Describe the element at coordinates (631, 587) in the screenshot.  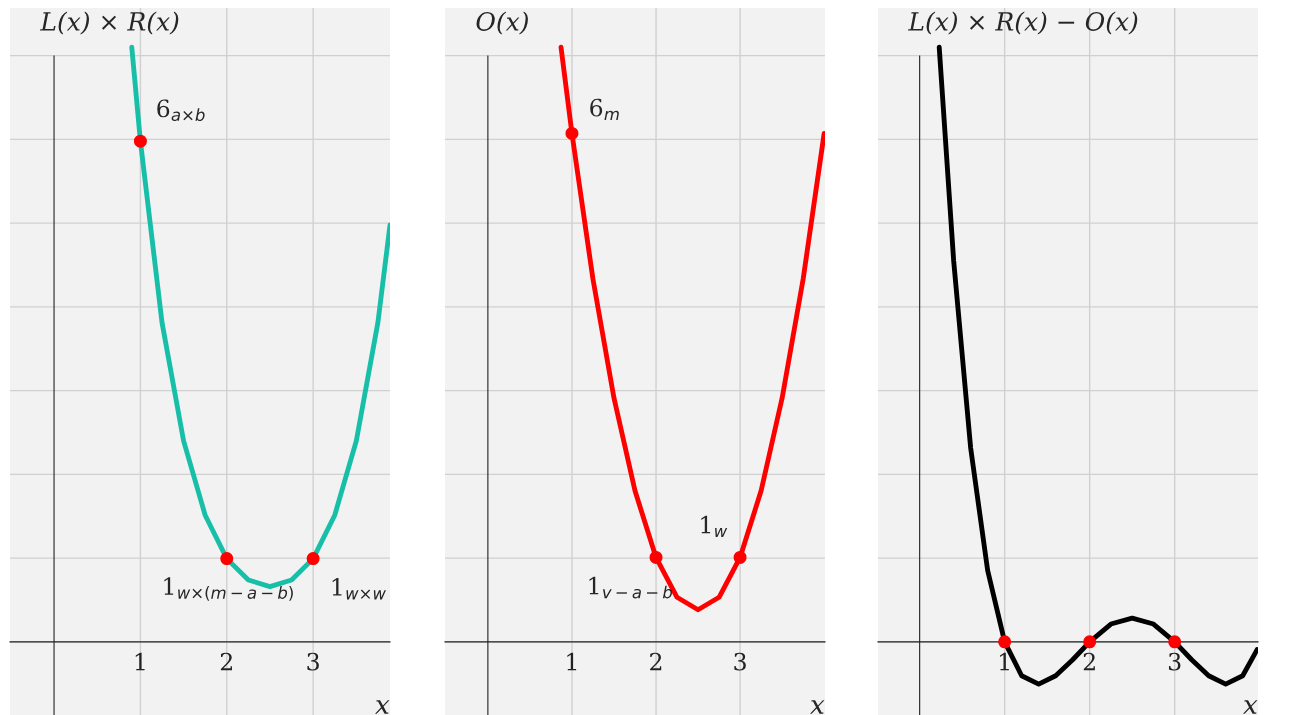
I see `annotation: 1$_{v−a−b}$` at that location.